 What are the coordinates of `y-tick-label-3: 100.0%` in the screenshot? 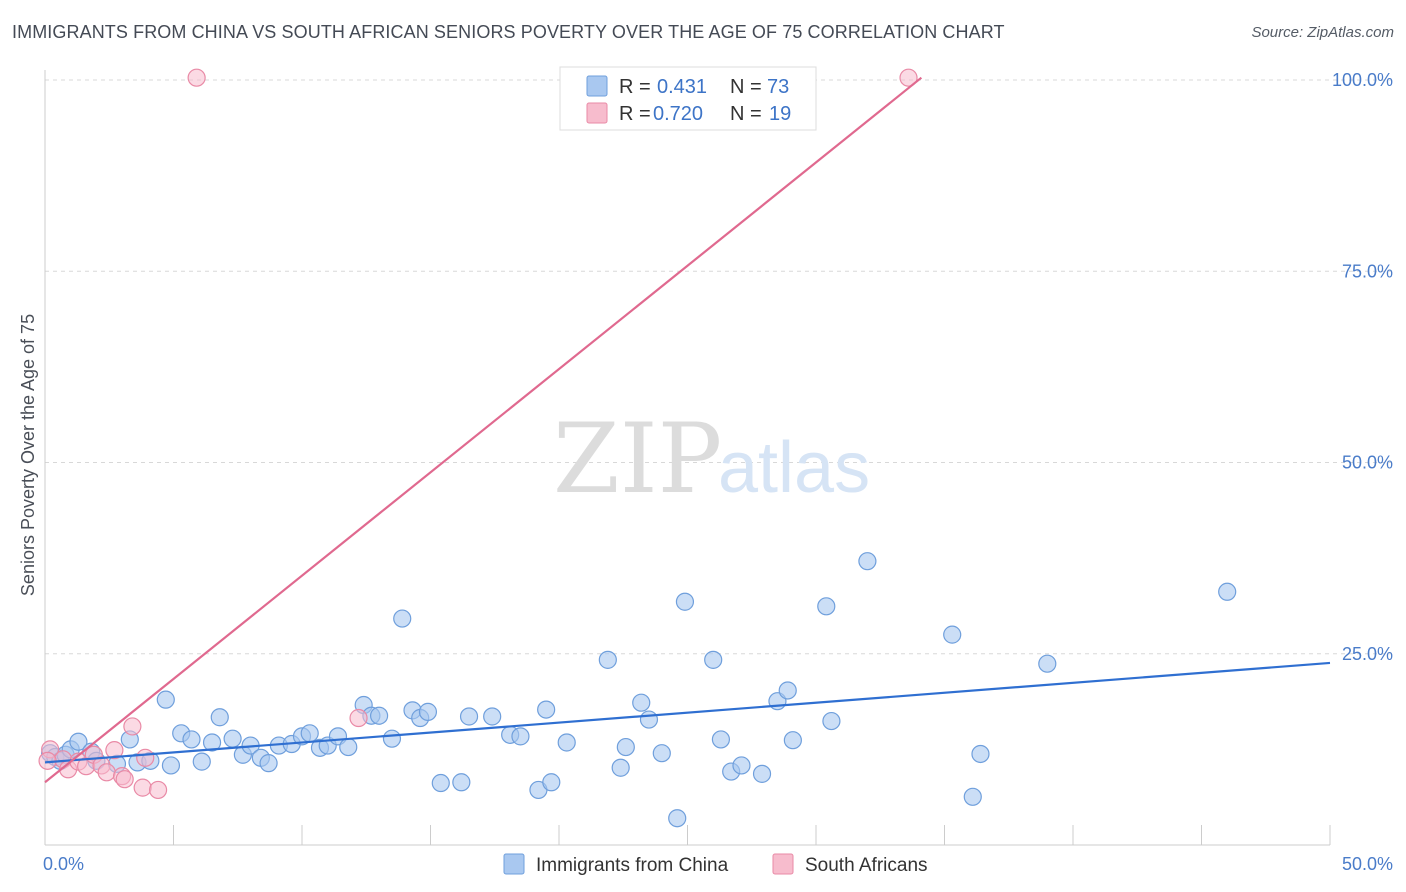 It's located at (1362, 80).